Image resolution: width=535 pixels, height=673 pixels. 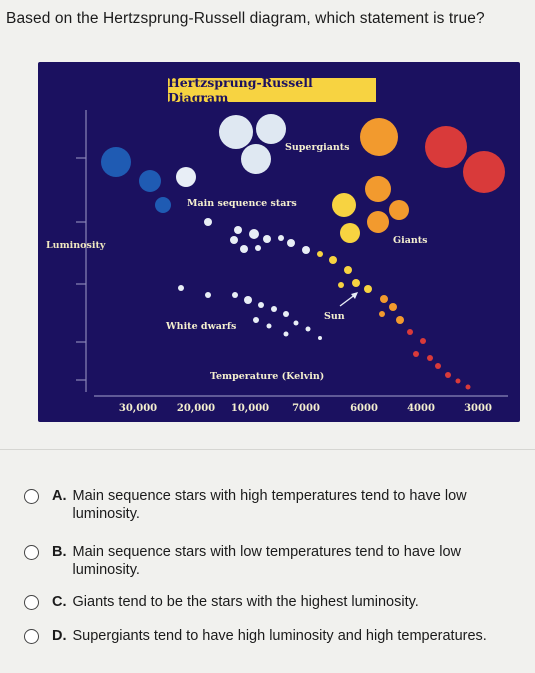 I want to click on divider, so click(x=267, y=449).